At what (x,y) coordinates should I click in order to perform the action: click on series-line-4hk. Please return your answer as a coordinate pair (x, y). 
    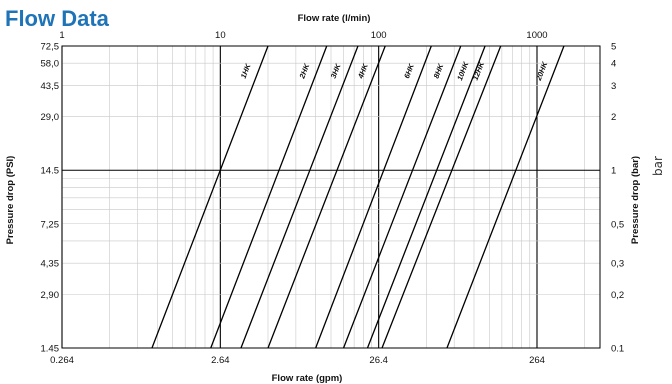
    Looking at the image, I should click on (326, 197).